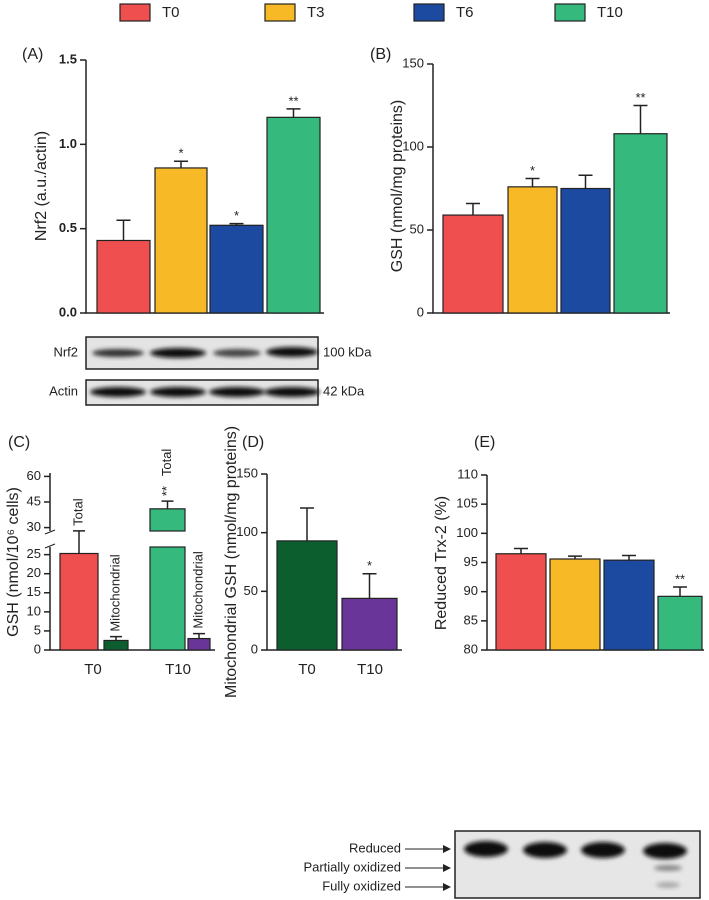  Describe the element at coordinates (471, 561) in the screenshot. I see `y-tick-label: 95` at that location.